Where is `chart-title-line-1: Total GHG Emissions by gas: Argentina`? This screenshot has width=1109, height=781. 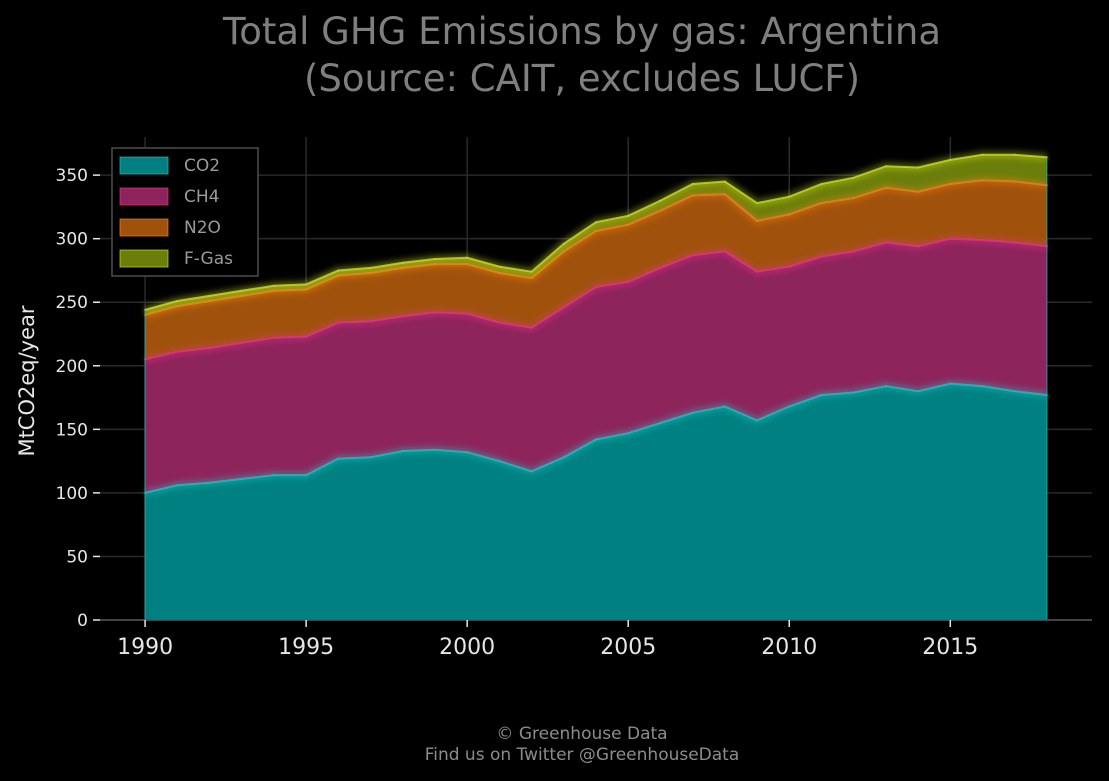 chart-title-line-1: Total GHG Emissions by gas: Argentina is located at coordinates (582, 31).